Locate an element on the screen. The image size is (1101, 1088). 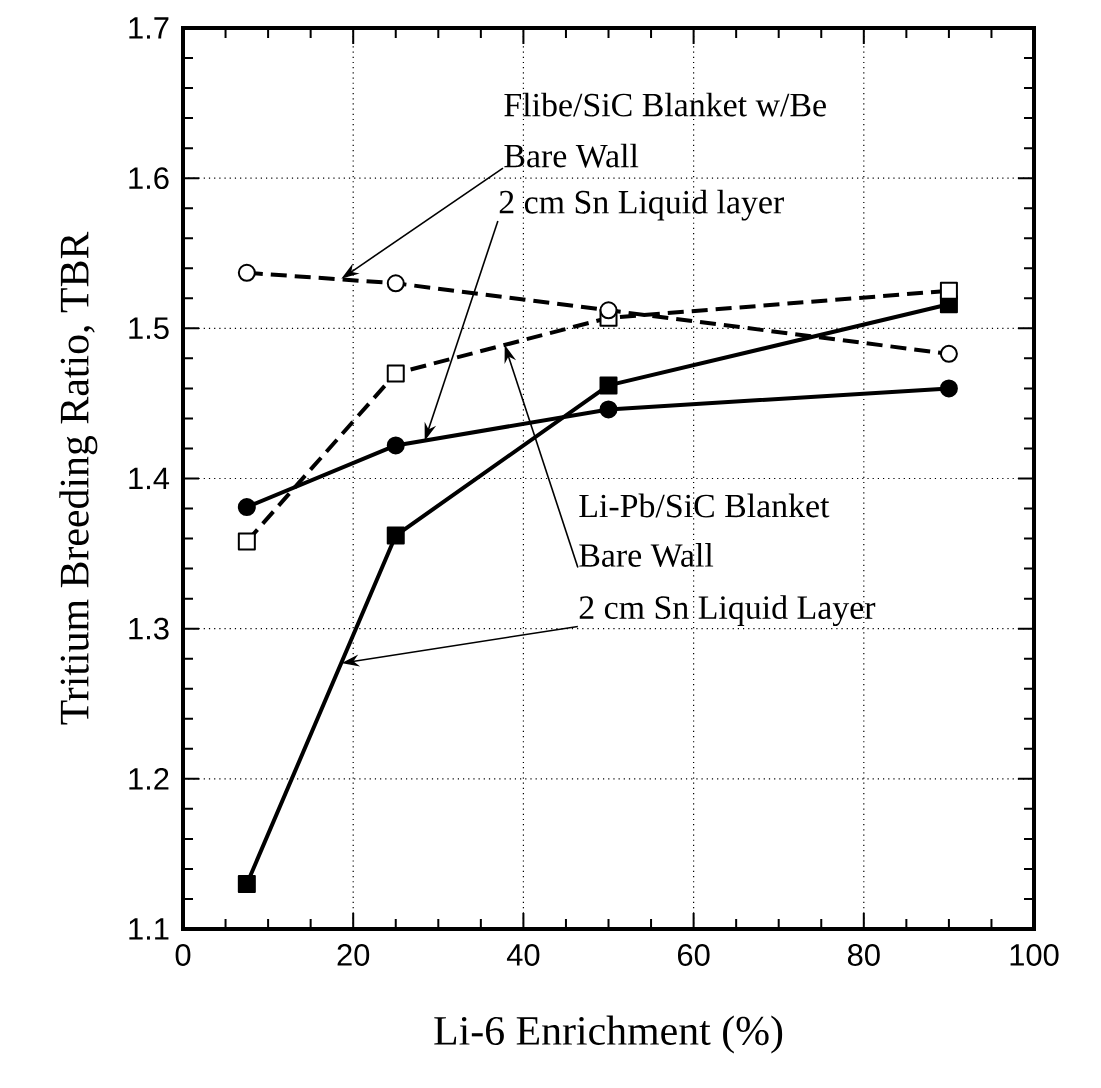
x-axis-title: Li-6 Enrichment (%) is located at coordinates (608, 1034).